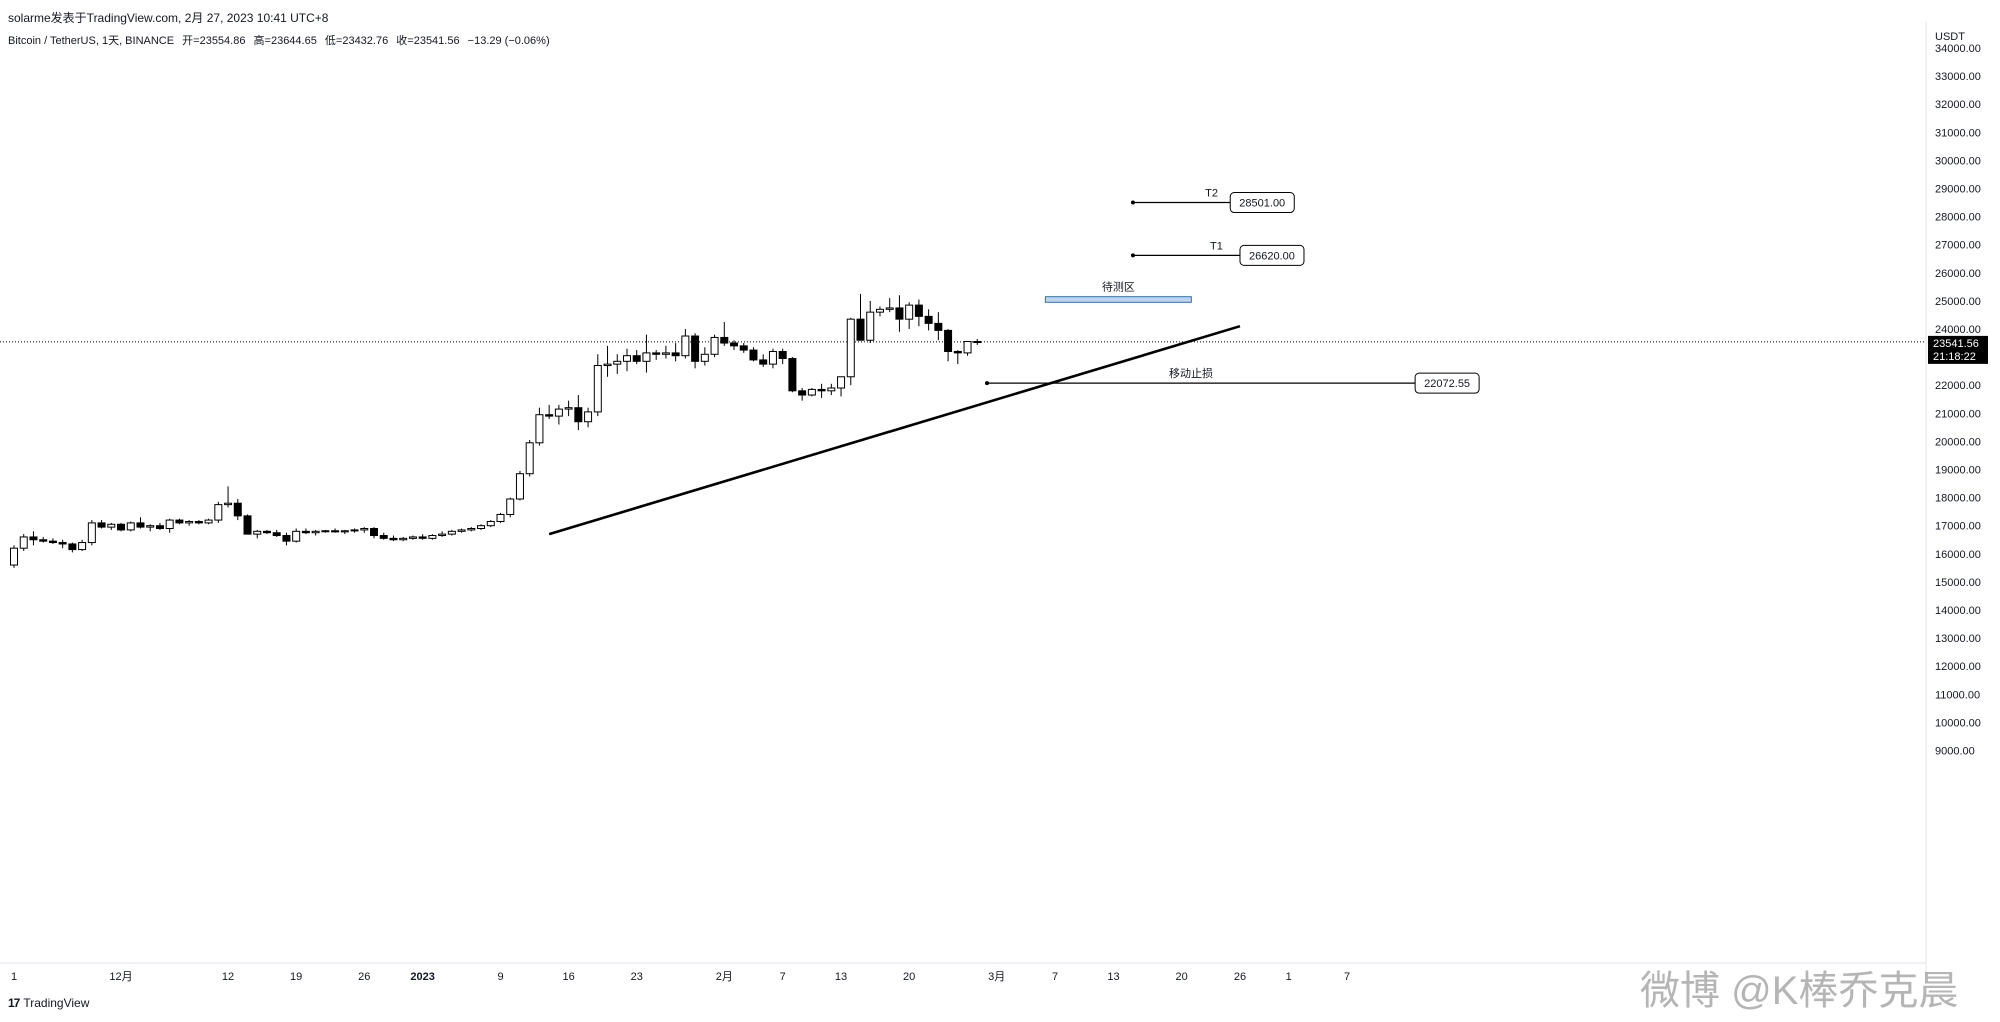  I want to click on test-zone-label: 待测区, so click(1118, 287).